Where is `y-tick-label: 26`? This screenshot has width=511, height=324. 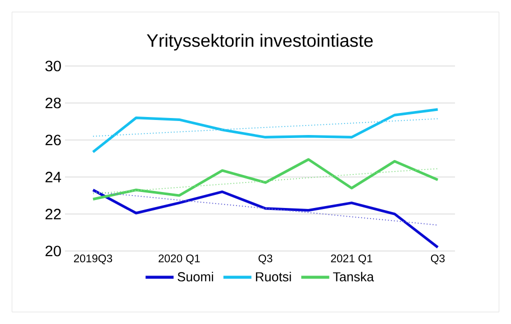
y-tick-label: 26 is located at coordinates (53, 140).